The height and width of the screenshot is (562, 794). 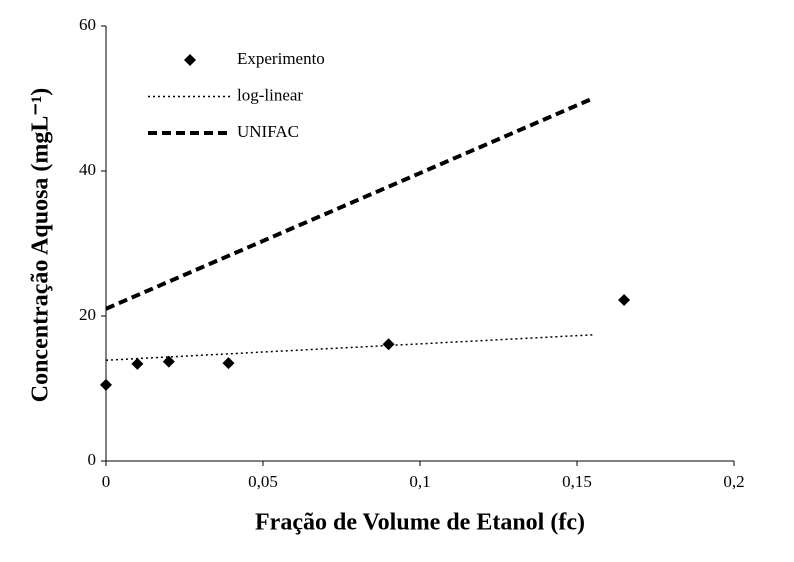 What do you see at coordinates (87, 169) in the screenshot?
I see `y-tick-label: 40` at bounding box center [87, 169].